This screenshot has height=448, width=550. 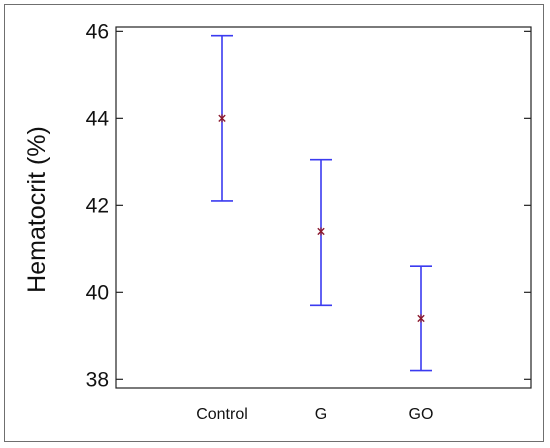 I want to click on y-tick-label: 44, so click(x=98, y=118).